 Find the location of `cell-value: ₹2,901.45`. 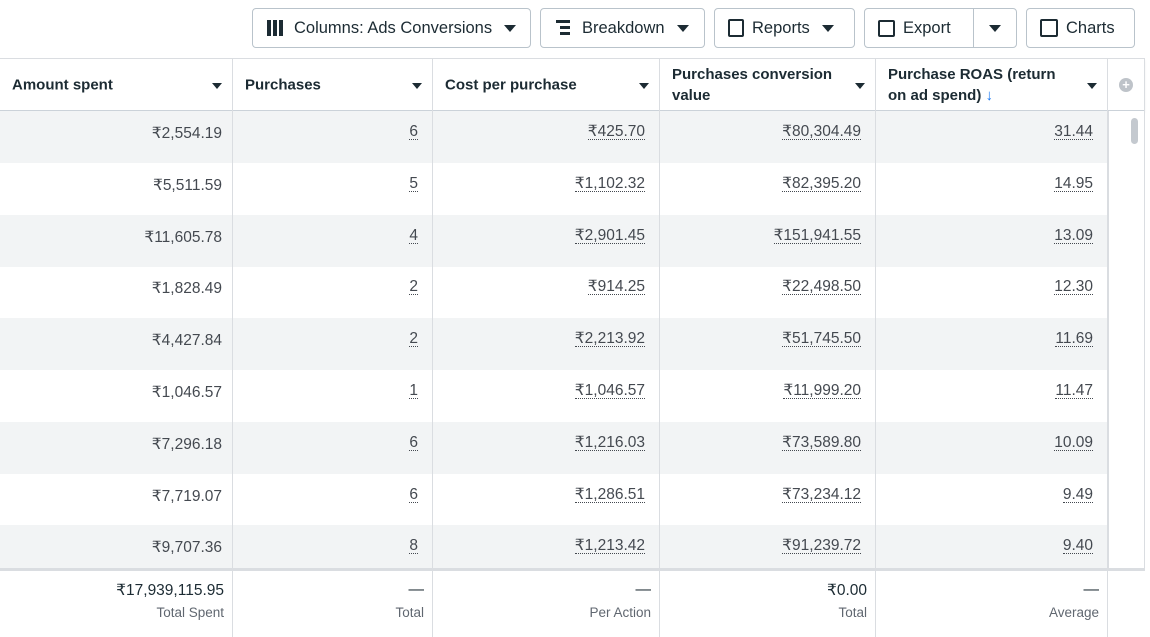

cell-value: ₹2,901.45 is located at coordinates (609, 235).